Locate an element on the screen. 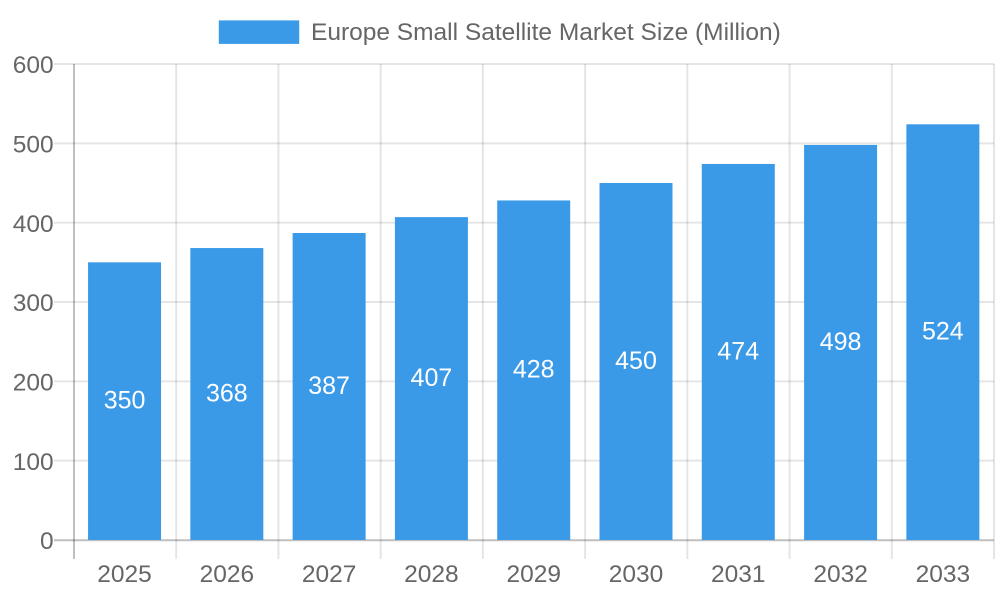 The image size is (1000, 605). svg-text: 450 is located at coordinates (636, 361).